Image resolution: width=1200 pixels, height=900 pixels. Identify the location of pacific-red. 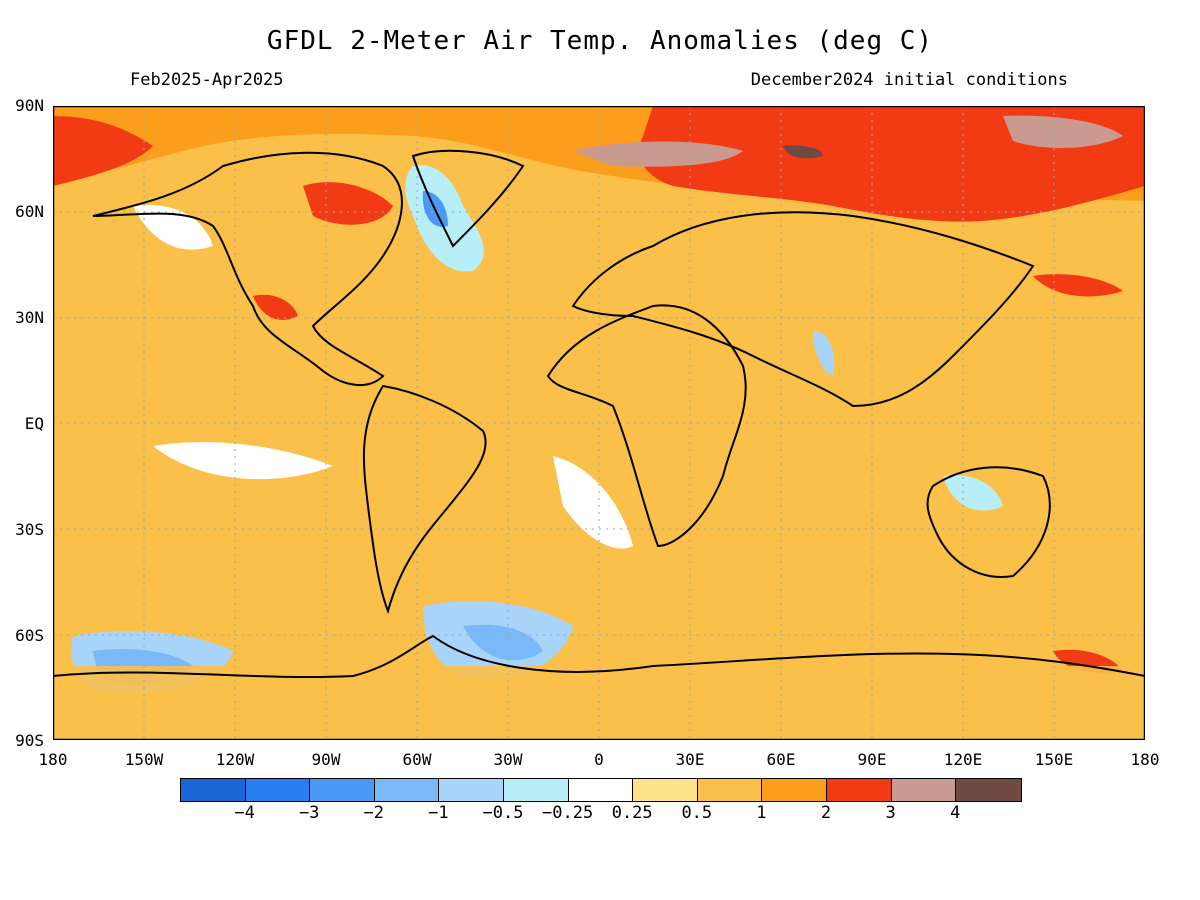
(1078, 285).